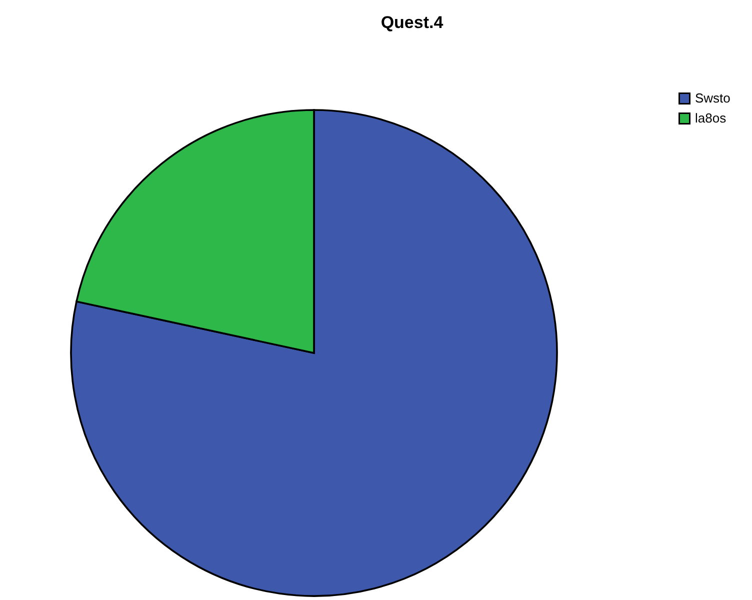  Describe the element at coordinates (412, 22) in the screenshot. I see `chart-title: Quest.4` at that location.